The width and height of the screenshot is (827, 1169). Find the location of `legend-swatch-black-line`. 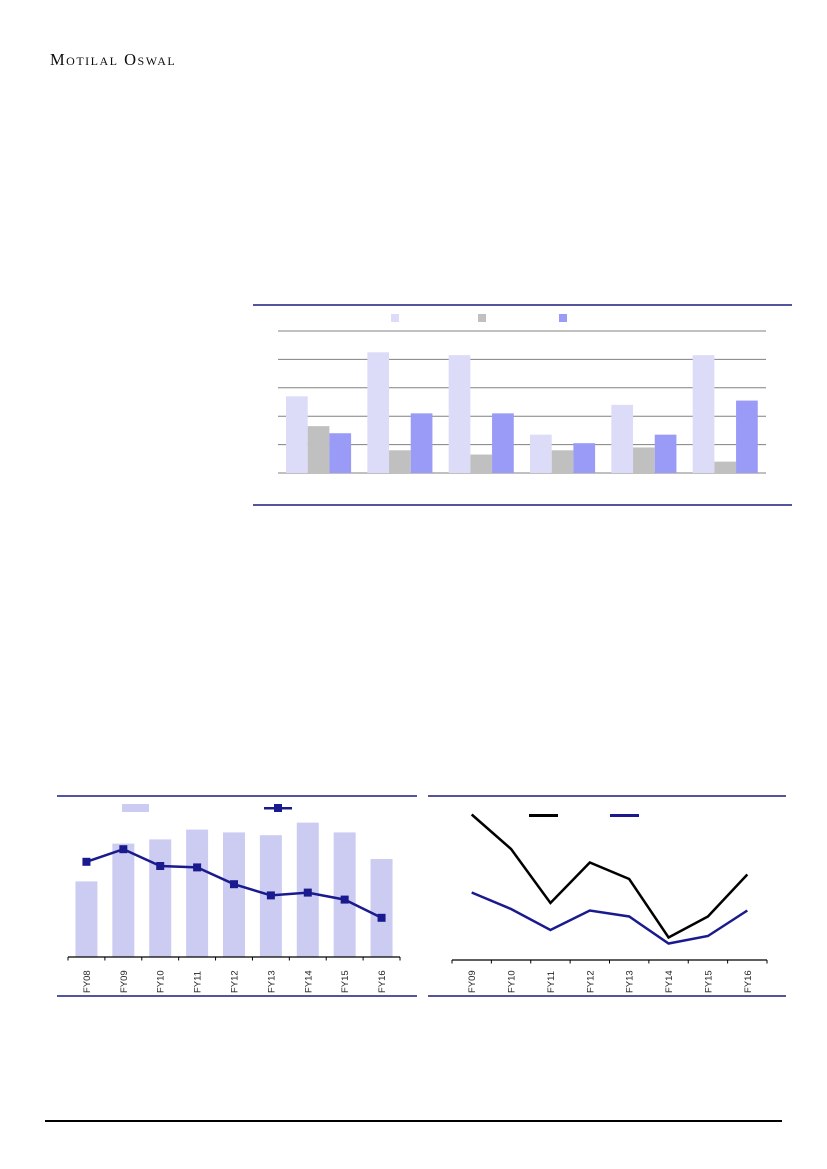

legend-swatch-black-line is located at coordinates (543, 815).